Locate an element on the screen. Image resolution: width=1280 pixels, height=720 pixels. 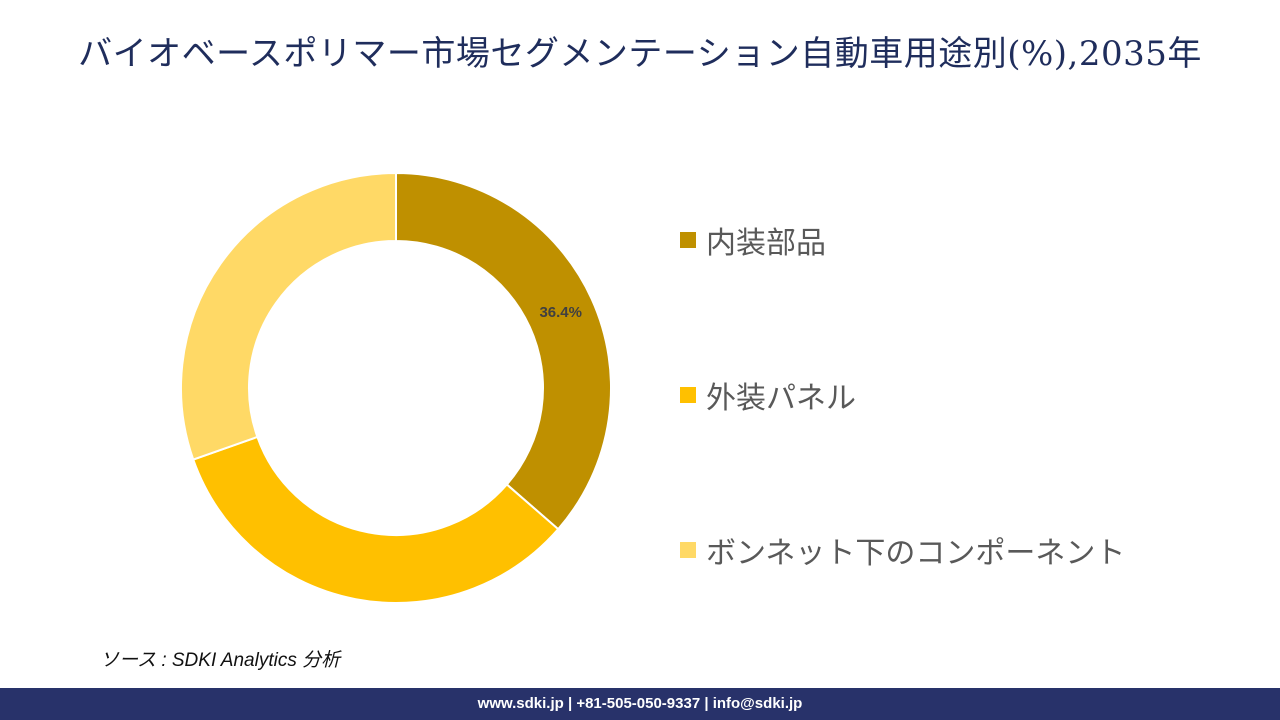
data-label-1: 36.4% is located at coordinates (560, 312).